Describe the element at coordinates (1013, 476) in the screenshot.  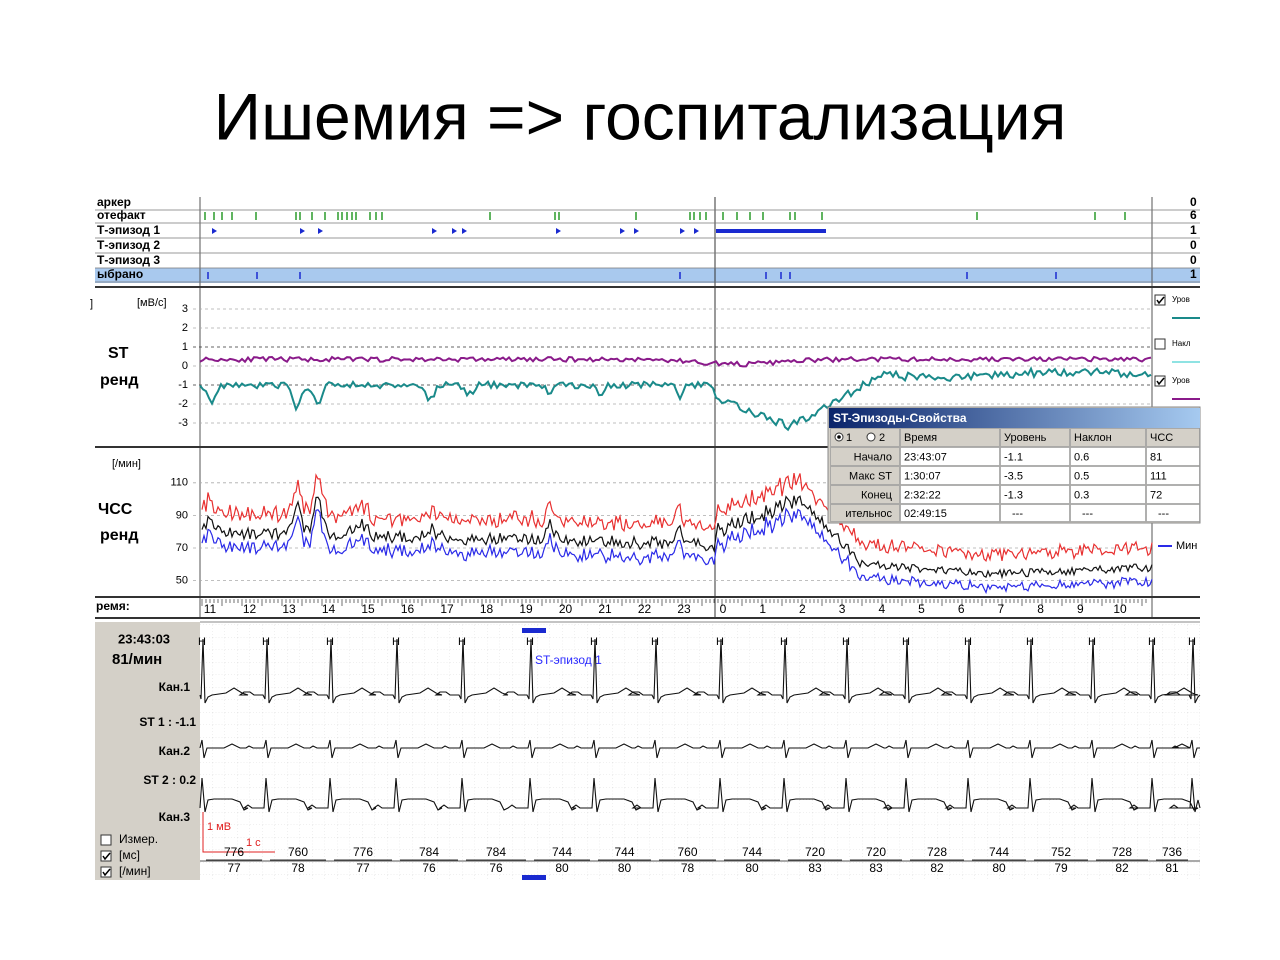
I see `table-value: -3.5` at that location.